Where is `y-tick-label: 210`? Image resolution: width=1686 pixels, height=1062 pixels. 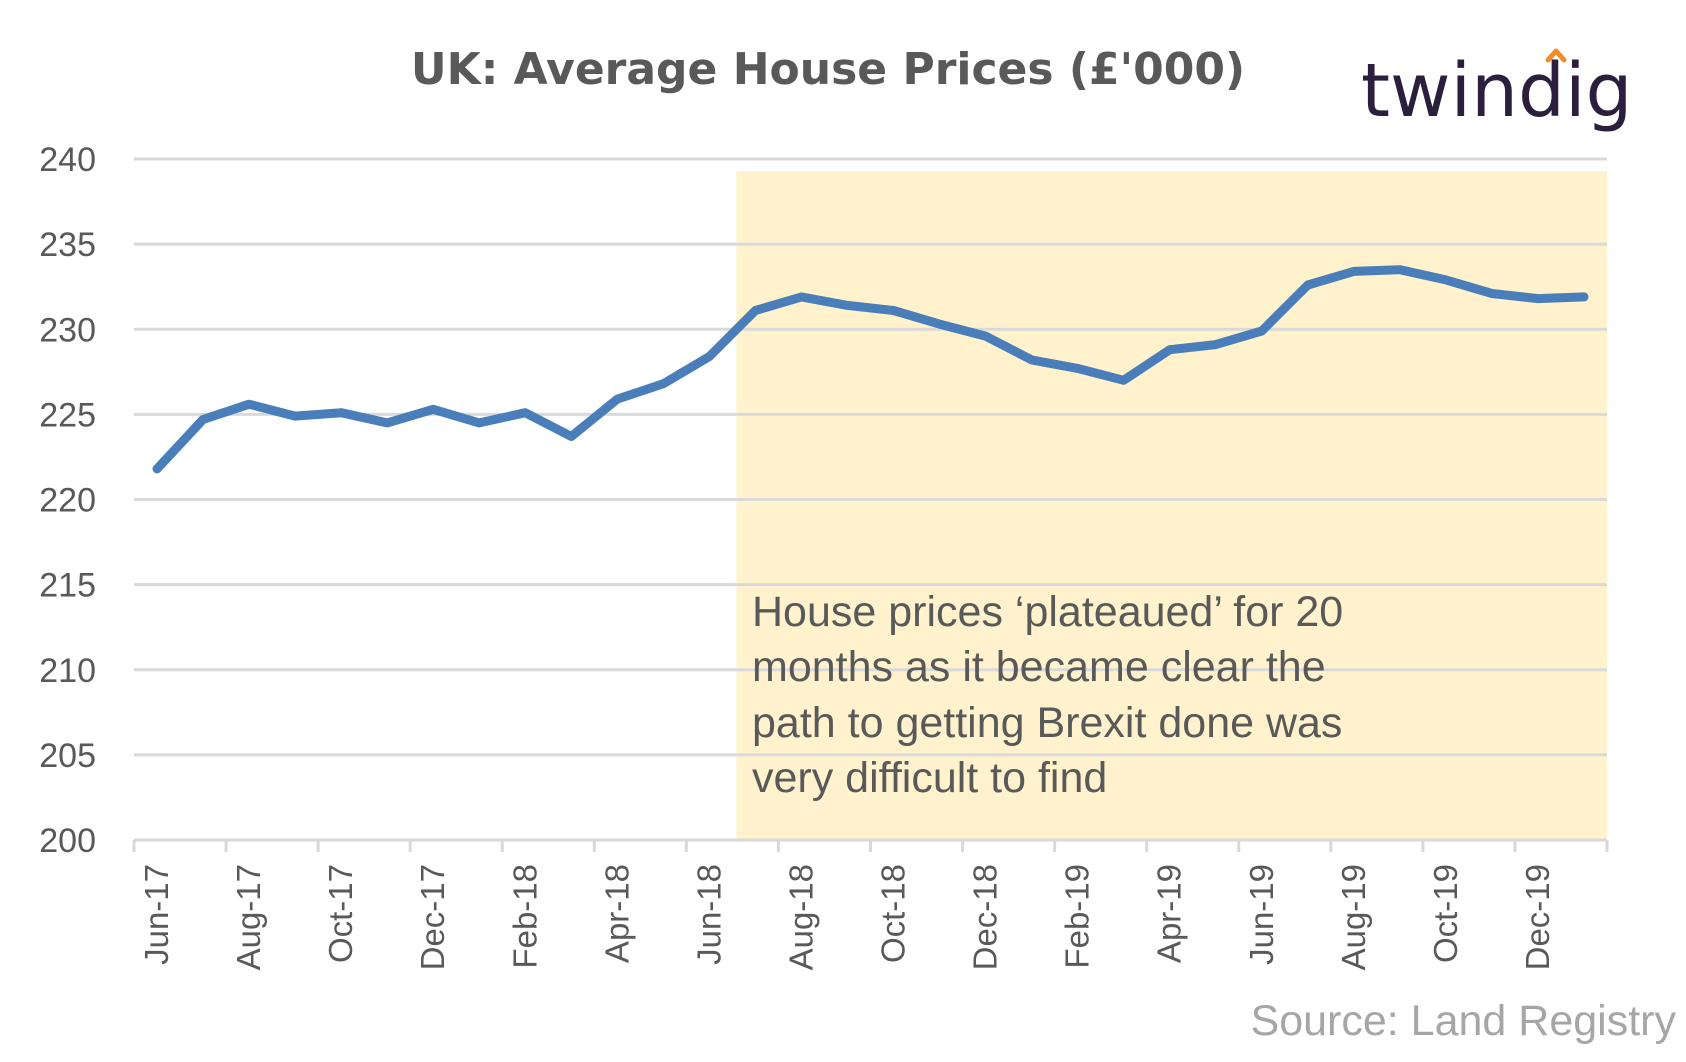
y-tick-label: 210 is located at coordinates (67, 671).